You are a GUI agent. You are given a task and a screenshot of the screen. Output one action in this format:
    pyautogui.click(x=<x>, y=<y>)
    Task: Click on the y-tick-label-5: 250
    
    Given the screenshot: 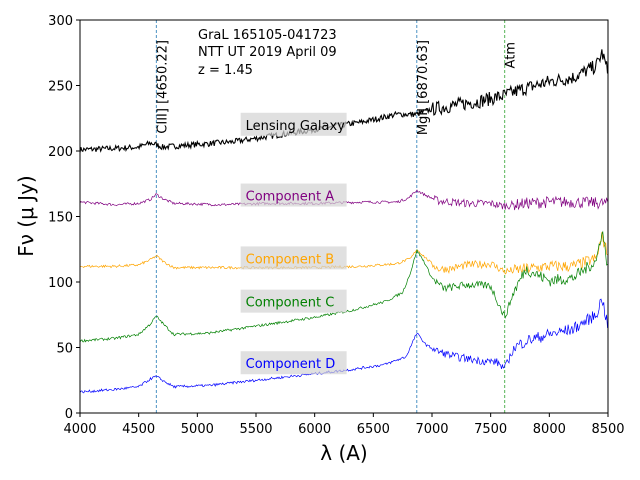 What is the action you would take?
    pyautogui.click(x=60, y=87)
    